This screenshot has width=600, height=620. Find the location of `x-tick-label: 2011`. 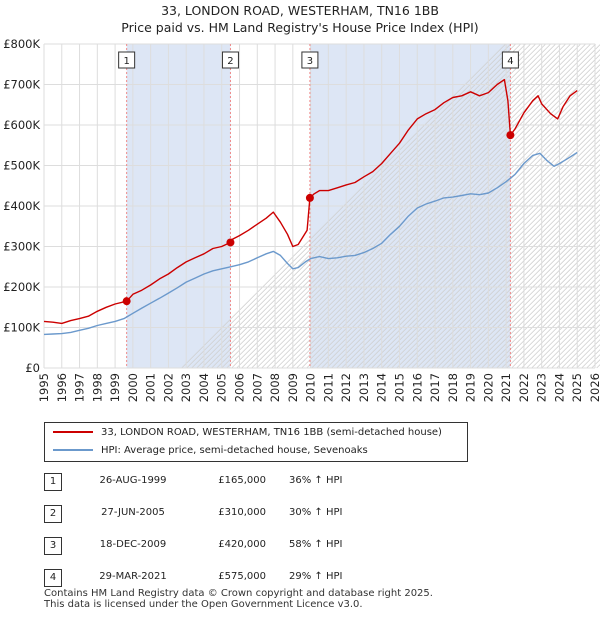

x-tick-label: 2011 is located at coordinates (328, 387).